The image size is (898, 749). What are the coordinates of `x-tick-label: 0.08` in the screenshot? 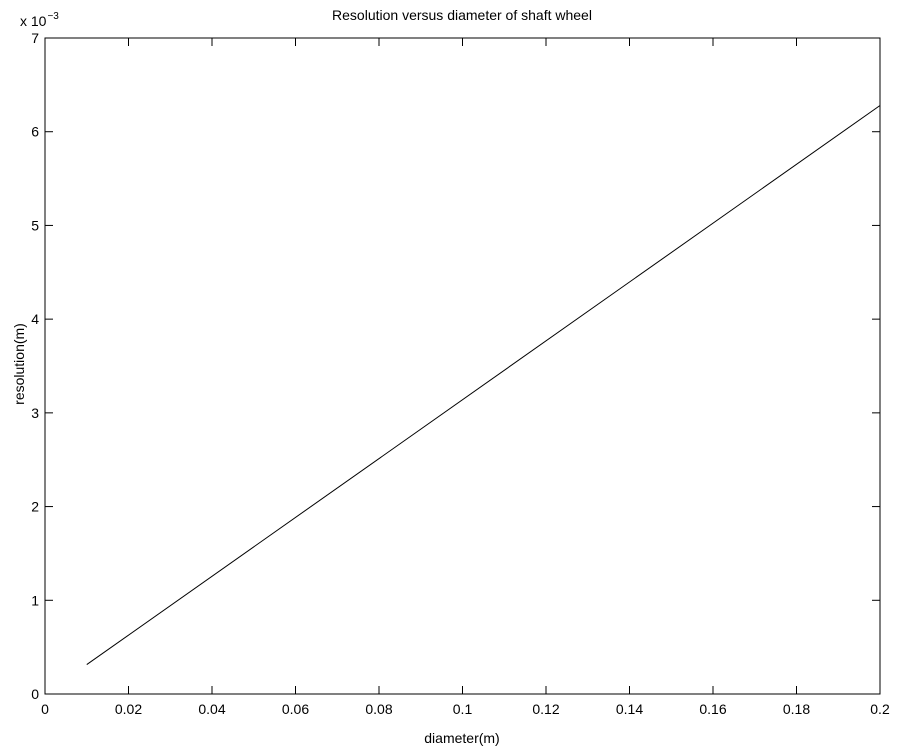 It's located at (378, 709).